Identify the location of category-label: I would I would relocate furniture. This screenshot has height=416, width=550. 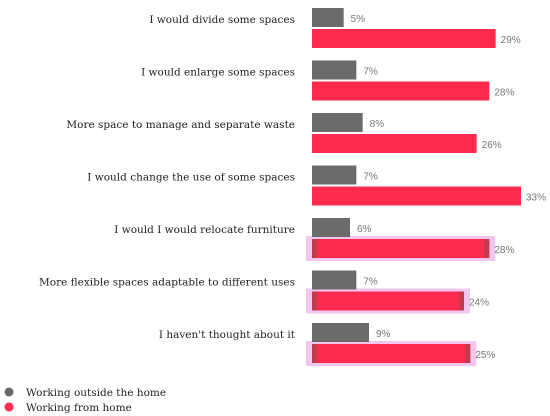
(204, 230).